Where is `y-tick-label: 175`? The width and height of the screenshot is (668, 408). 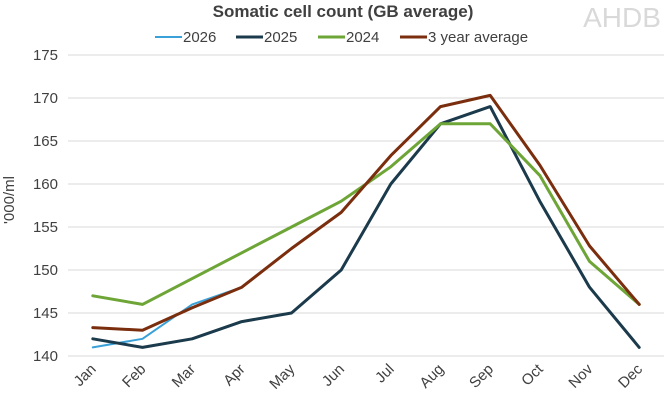 y-tick-label: 175 is located at coordinates (45, 55).